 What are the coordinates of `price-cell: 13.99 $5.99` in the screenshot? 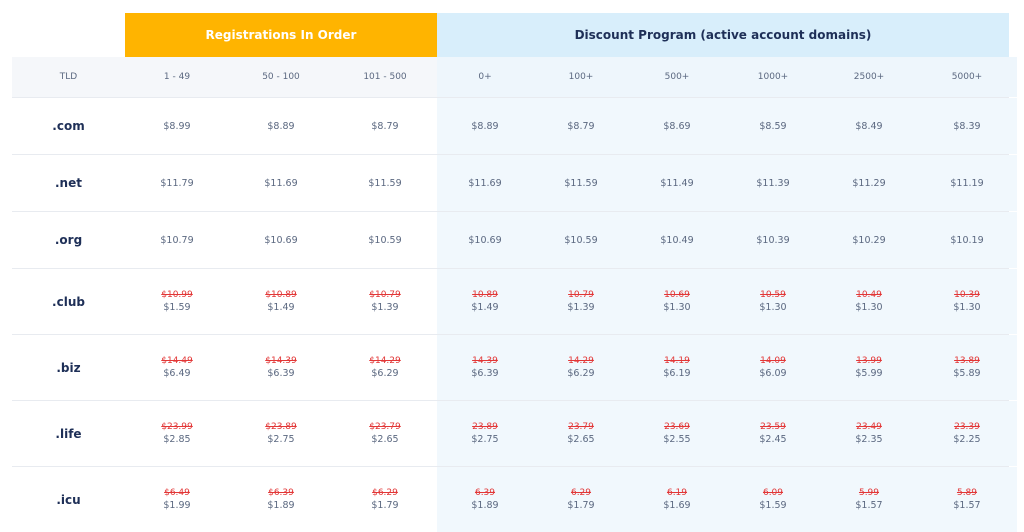 It's located at (869, 367).